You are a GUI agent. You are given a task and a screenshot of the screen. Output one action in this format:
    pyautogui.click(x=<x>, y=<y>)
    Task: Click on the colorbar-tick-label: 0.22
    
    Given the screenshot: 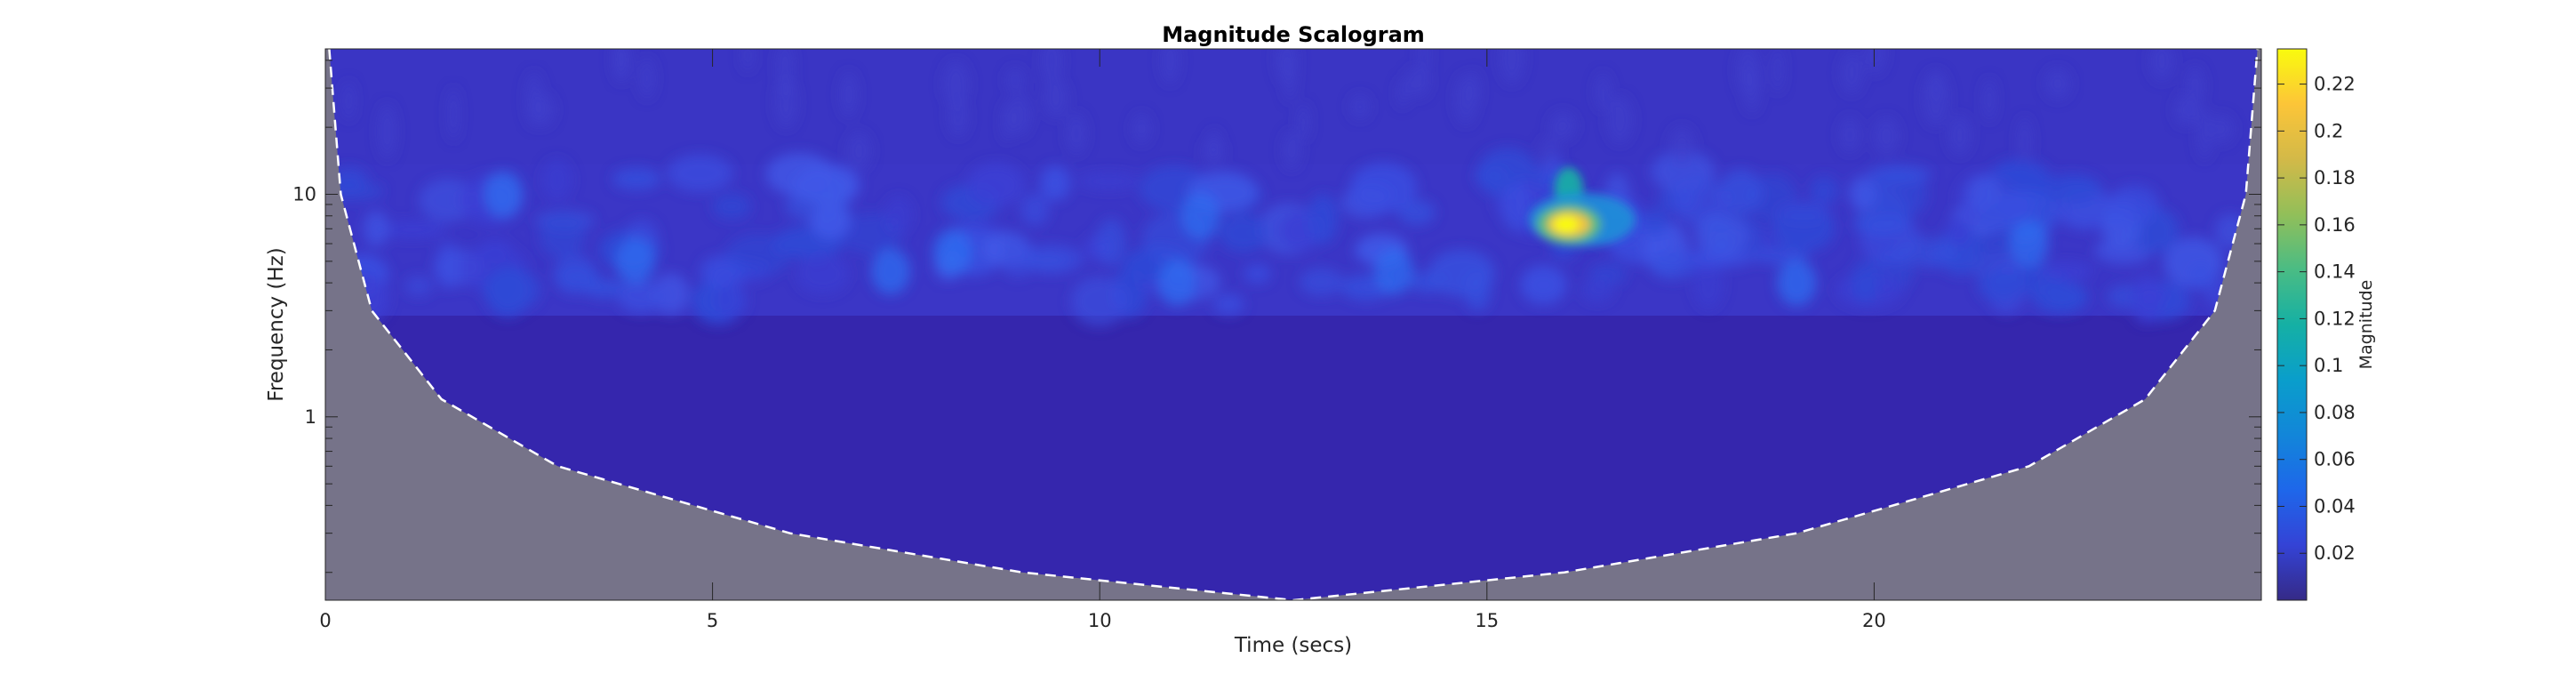 What is the action you would take?
    pyautogui.click(x=2335, y=84)
    